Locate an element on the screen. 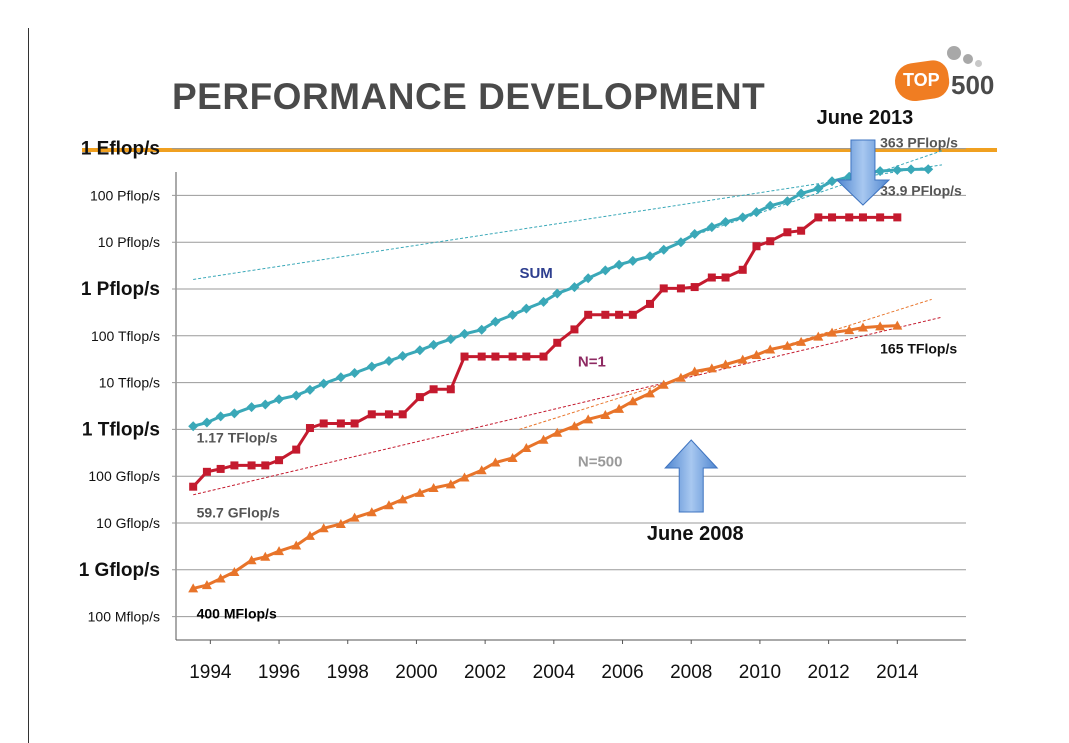 Image resolution: width=1069 pixels, height=743 pixels. y-tick-label: 100 Gflop/s is located at coordinates (124, 476).